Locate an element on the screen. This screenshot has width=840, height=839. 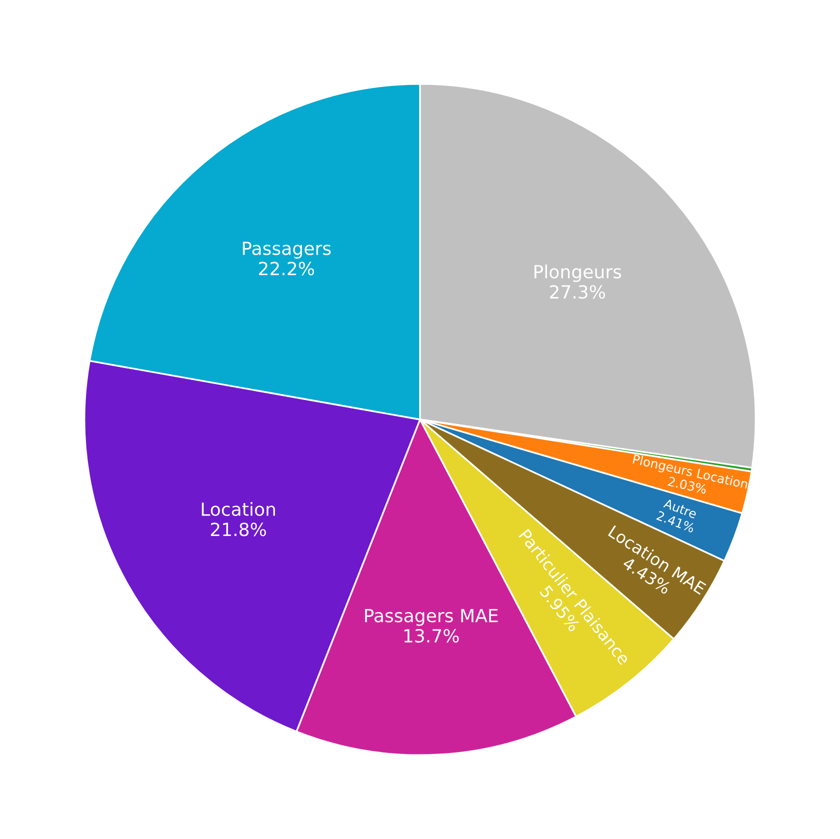
slice-label: Plongeurs is located at coordinates (578, 273).